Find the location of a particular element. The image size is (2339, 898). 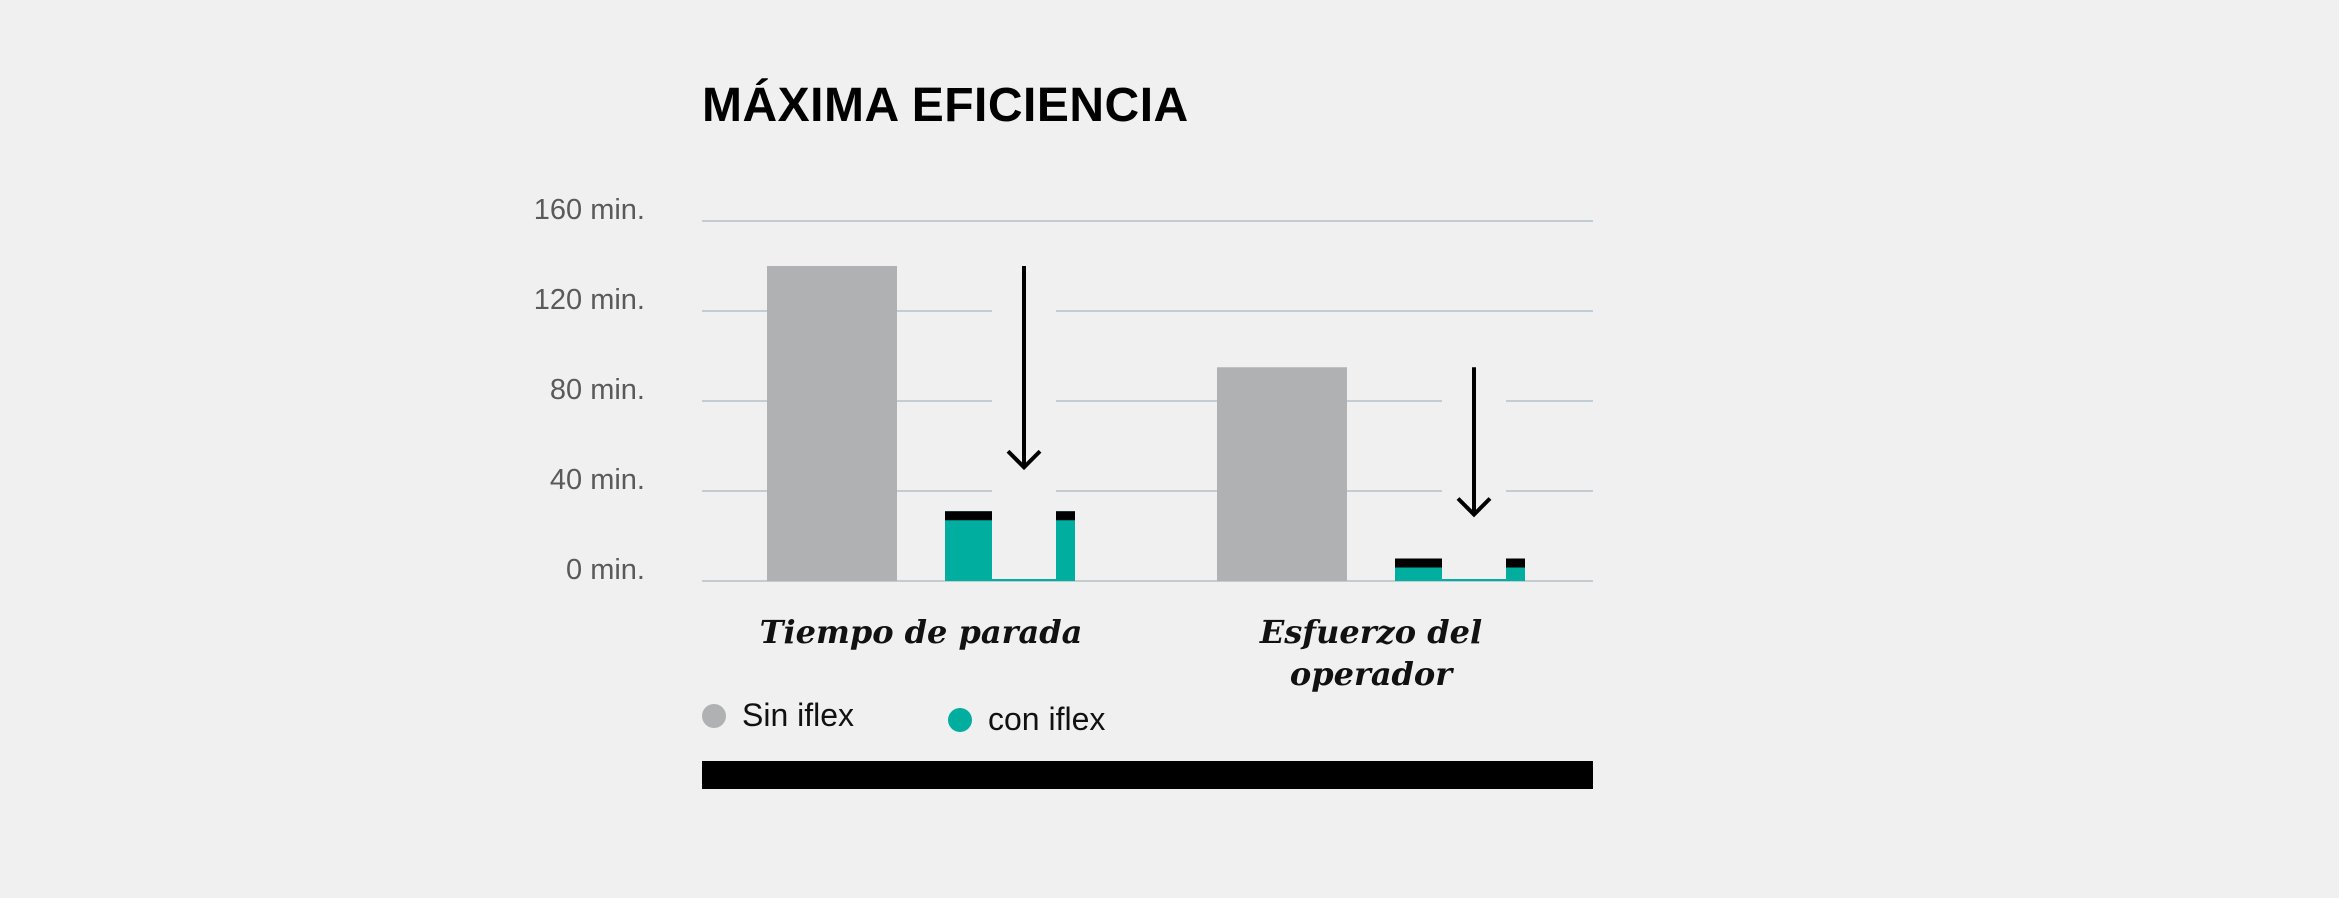

y-tick-label: 80 min. is located at coordinates (597, 390).